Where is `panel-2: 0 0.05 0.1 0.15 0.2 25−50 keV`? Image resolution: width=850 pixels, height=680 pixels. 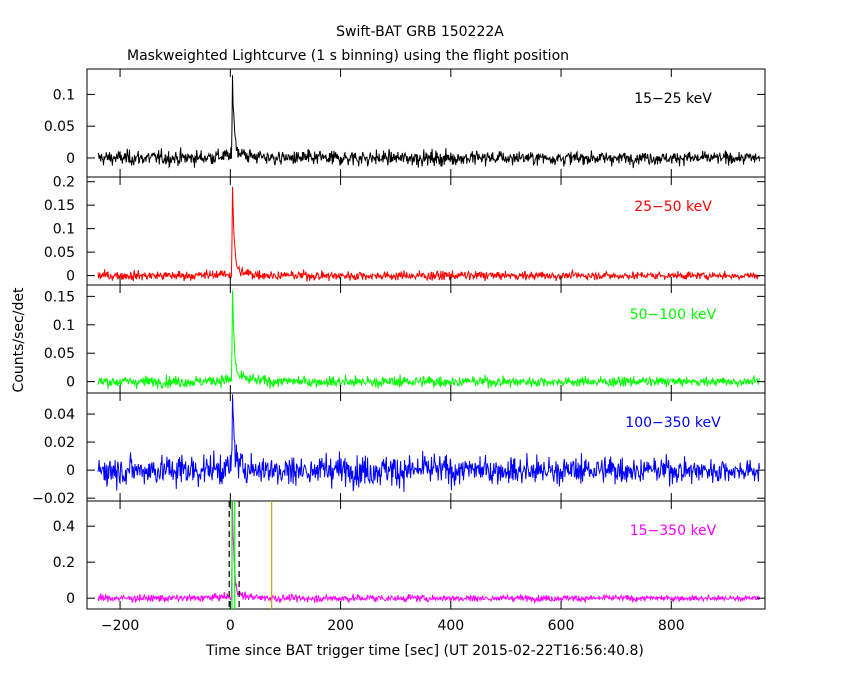 panel-2: 0 0.05 0.1 0.15 0.2 25−50 keV is located at coordinates (405, 230).